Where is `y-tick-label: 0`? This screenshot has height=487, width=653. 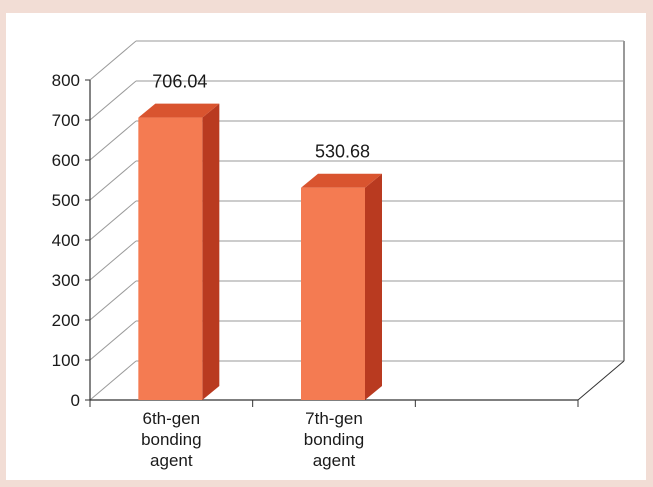 y-tick-label: 0 is located at coordinates (75, 400).